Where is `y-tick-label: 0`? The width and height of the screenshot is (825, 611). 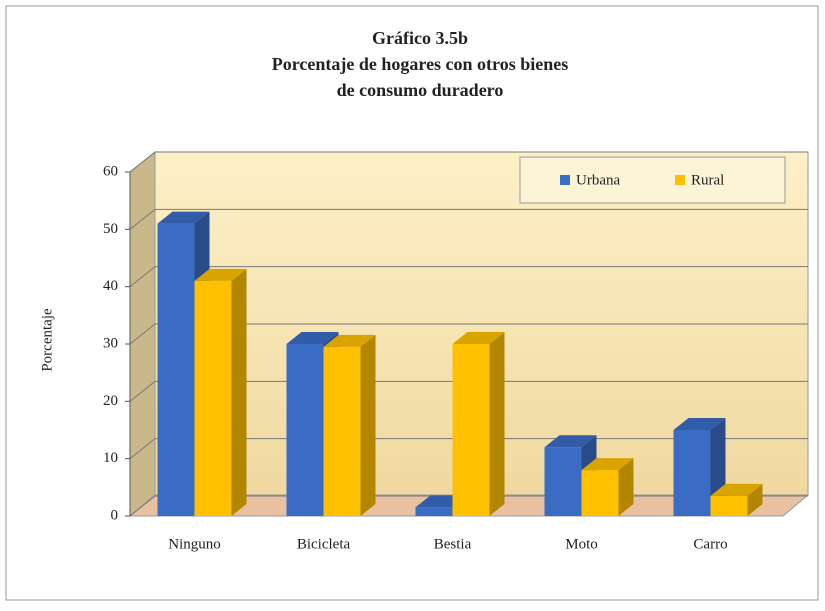 y-tick-label: 0 is located at coordinates (115, 515).